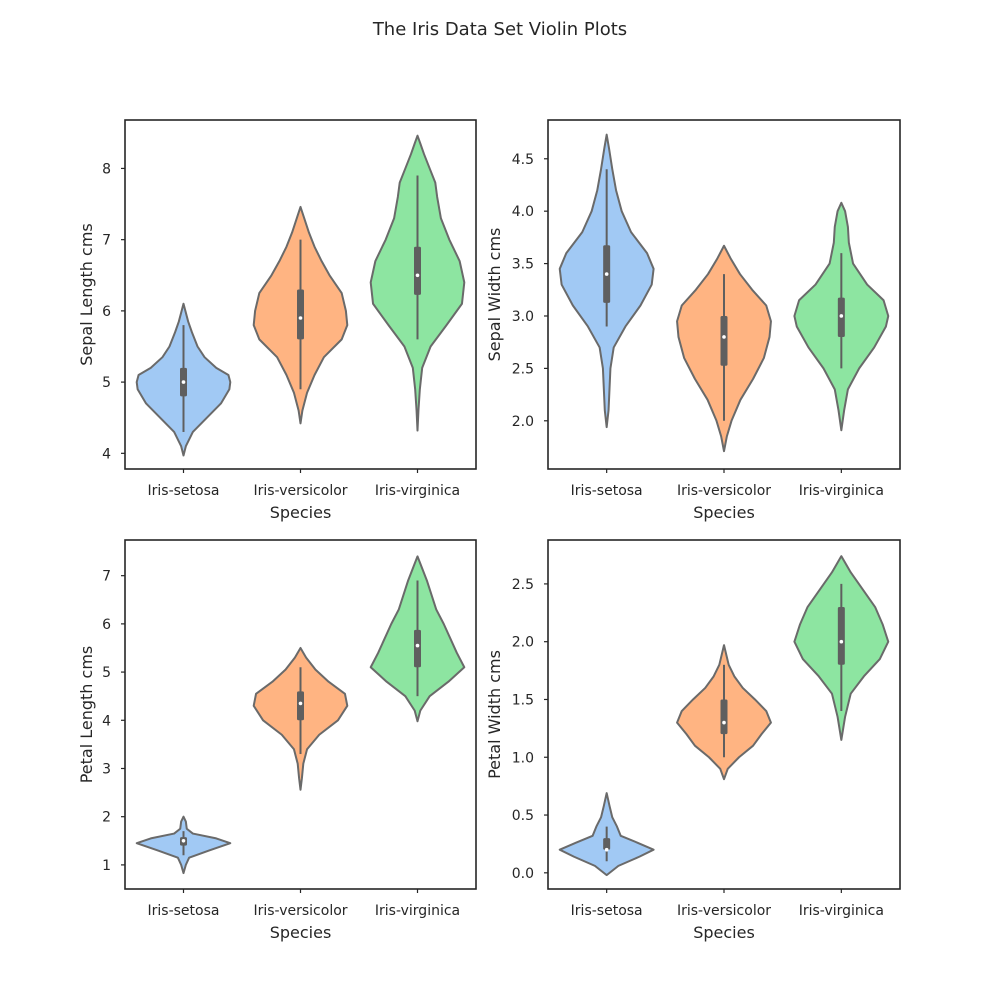 The image size is (1000, 1000). I want to click on y-tick-label: 3.0, so click(523, 317).